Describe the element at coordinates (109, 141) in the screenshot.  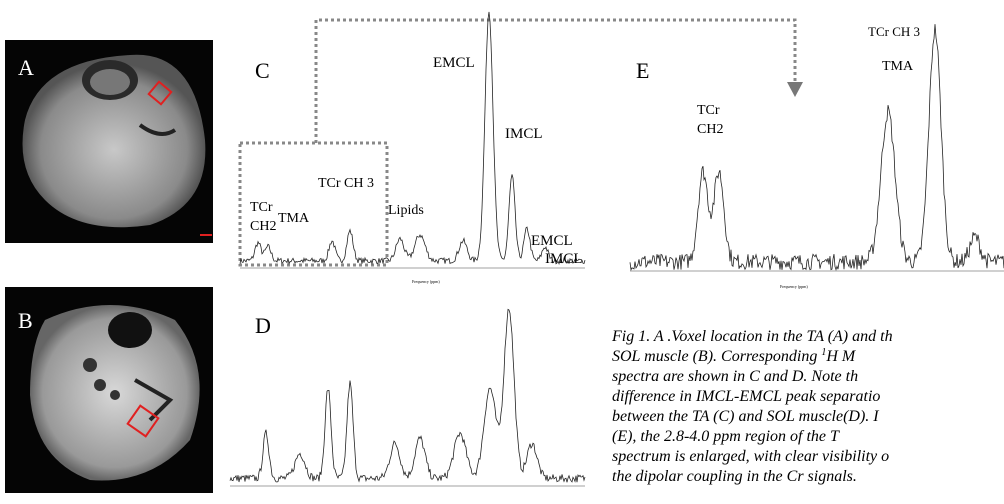
I see `mri-image-a: A` at that location.